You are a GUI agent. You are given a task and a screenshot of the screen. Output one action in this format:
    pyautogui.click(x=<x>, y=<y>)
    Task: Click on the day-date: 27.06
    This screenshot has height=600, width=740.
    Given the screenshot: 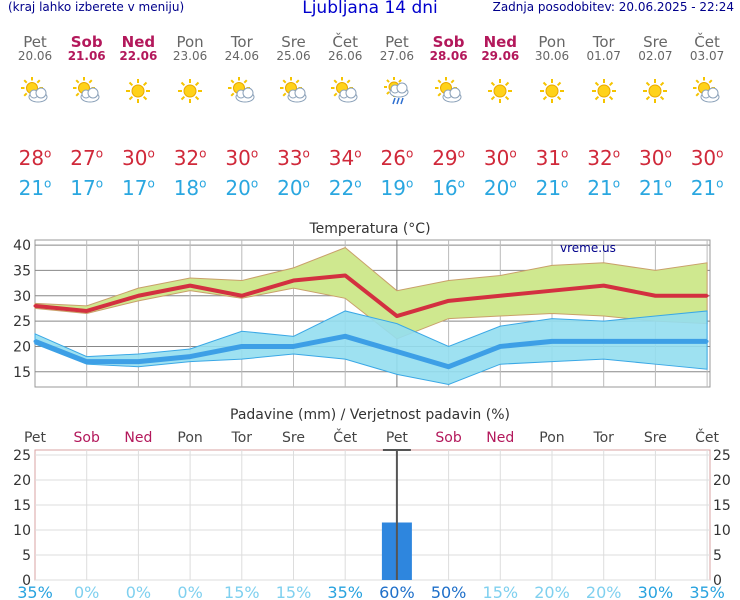 What is the action you would take?
    pyautogui.click(x=397, y=56)
    